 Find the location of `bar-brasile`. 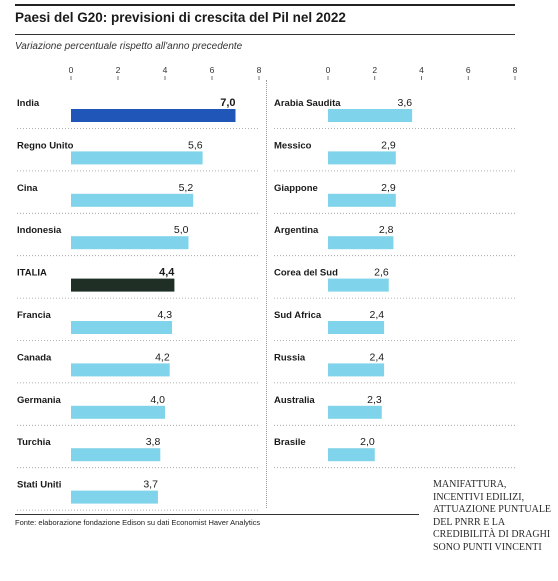

bar-brasile is located at coordinates (351, 455).